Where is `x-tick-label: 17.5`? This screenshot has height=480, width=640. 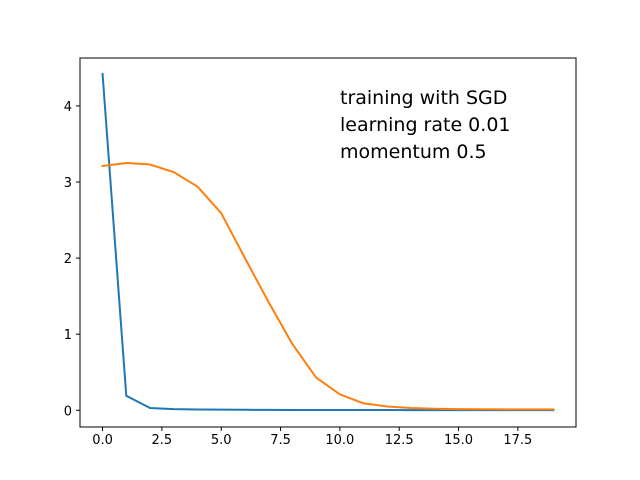
x-tick-label: 17.5 is located at coordinates (517, 440).